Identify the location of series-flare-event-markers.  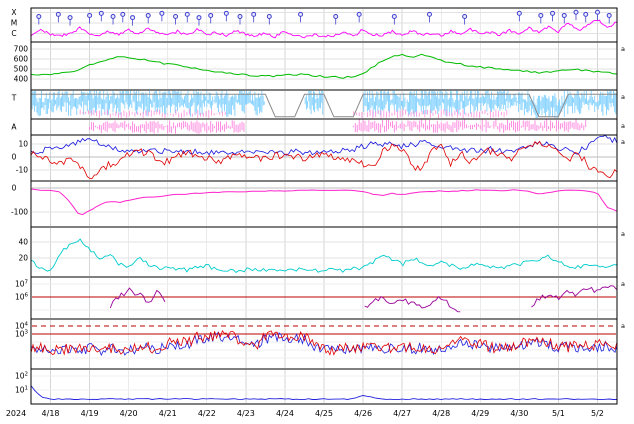
(324, 17).